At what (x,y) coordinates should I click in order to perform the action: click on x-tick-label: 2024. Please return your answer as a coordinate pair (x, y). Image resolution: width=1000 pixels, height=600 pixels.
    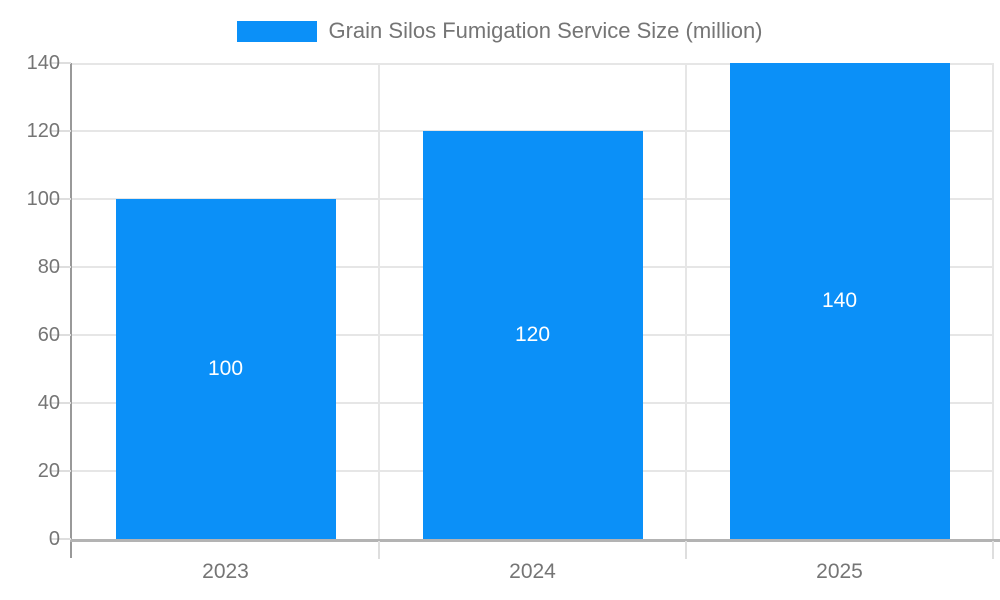
    Looking at the image, I should click on (532, 571).